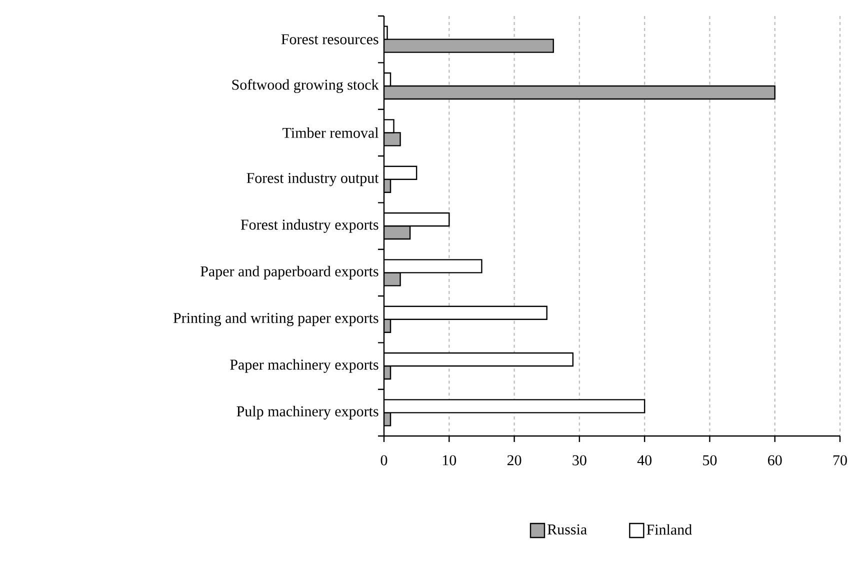 The height and width of the screenshot is (566, 855). What do you see at coordinates (305, 86) in the screenshot?
I see `y-tick-label: Softwood growing stock` at bounding box center [305, 86].